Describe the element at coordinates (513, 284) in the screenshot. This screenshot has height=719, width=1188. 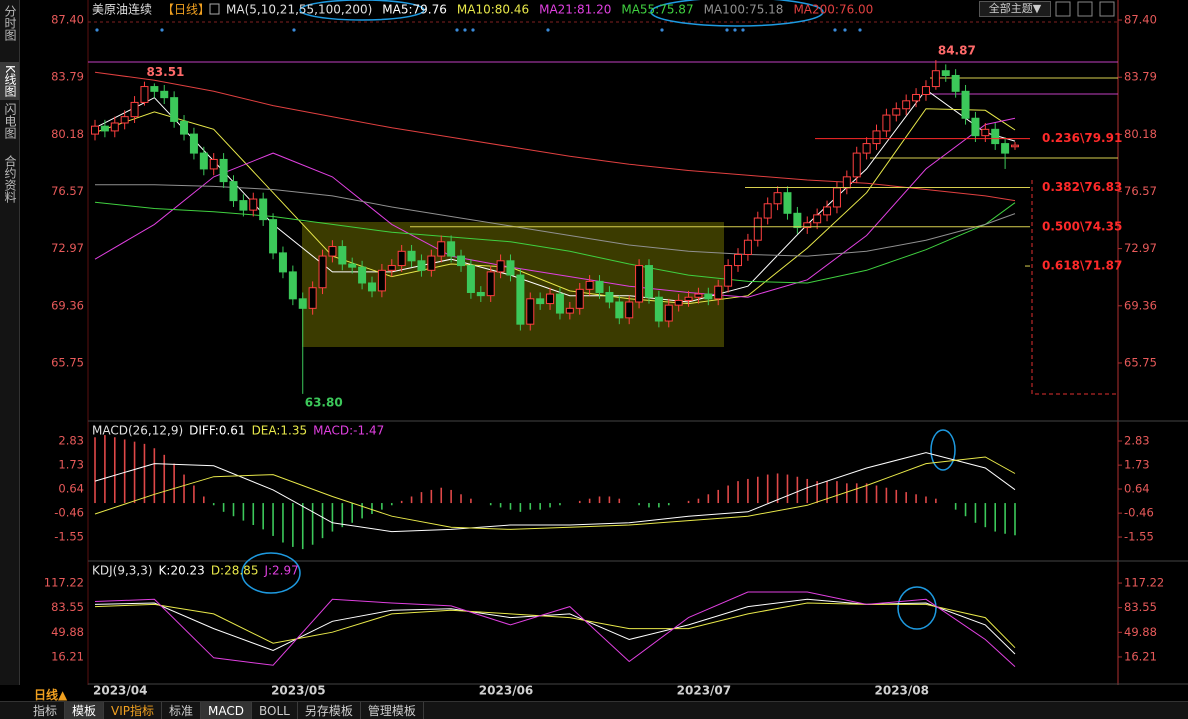
I see `range-box` at that location.